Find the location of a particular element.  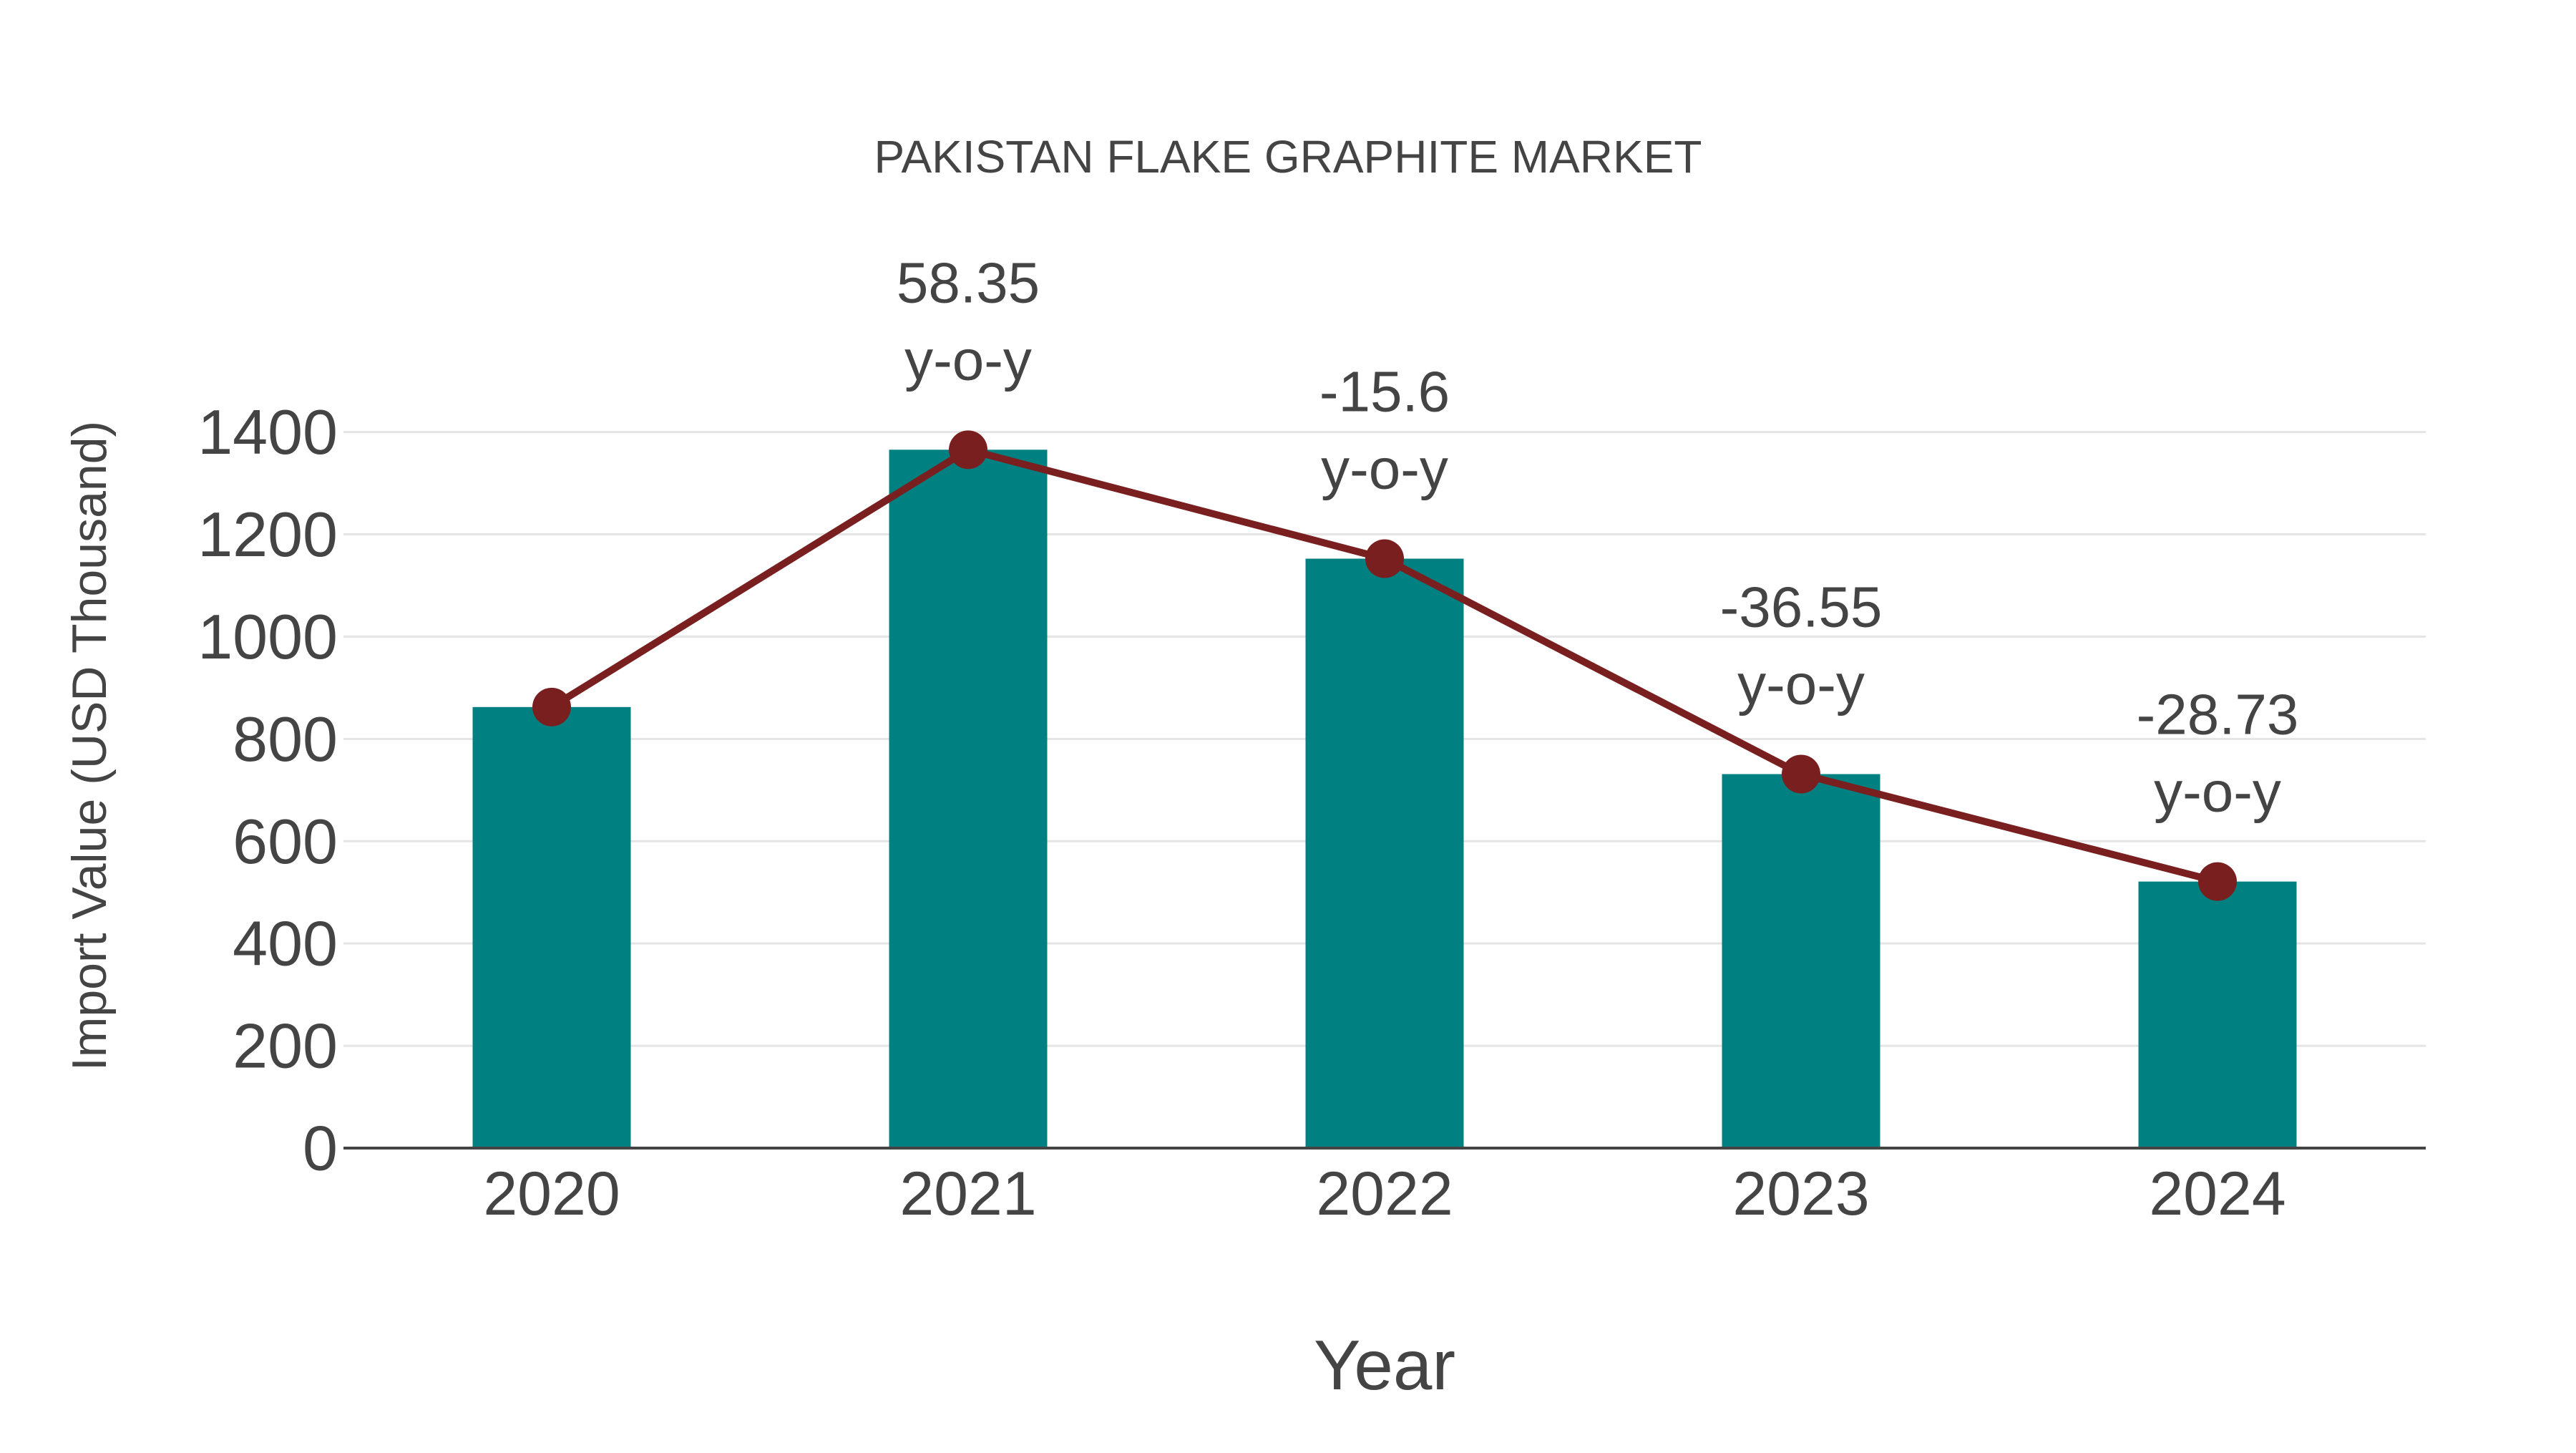

yoy-annotation-2023: -36.55 y-o-y is located at coordinates (1801, 645).